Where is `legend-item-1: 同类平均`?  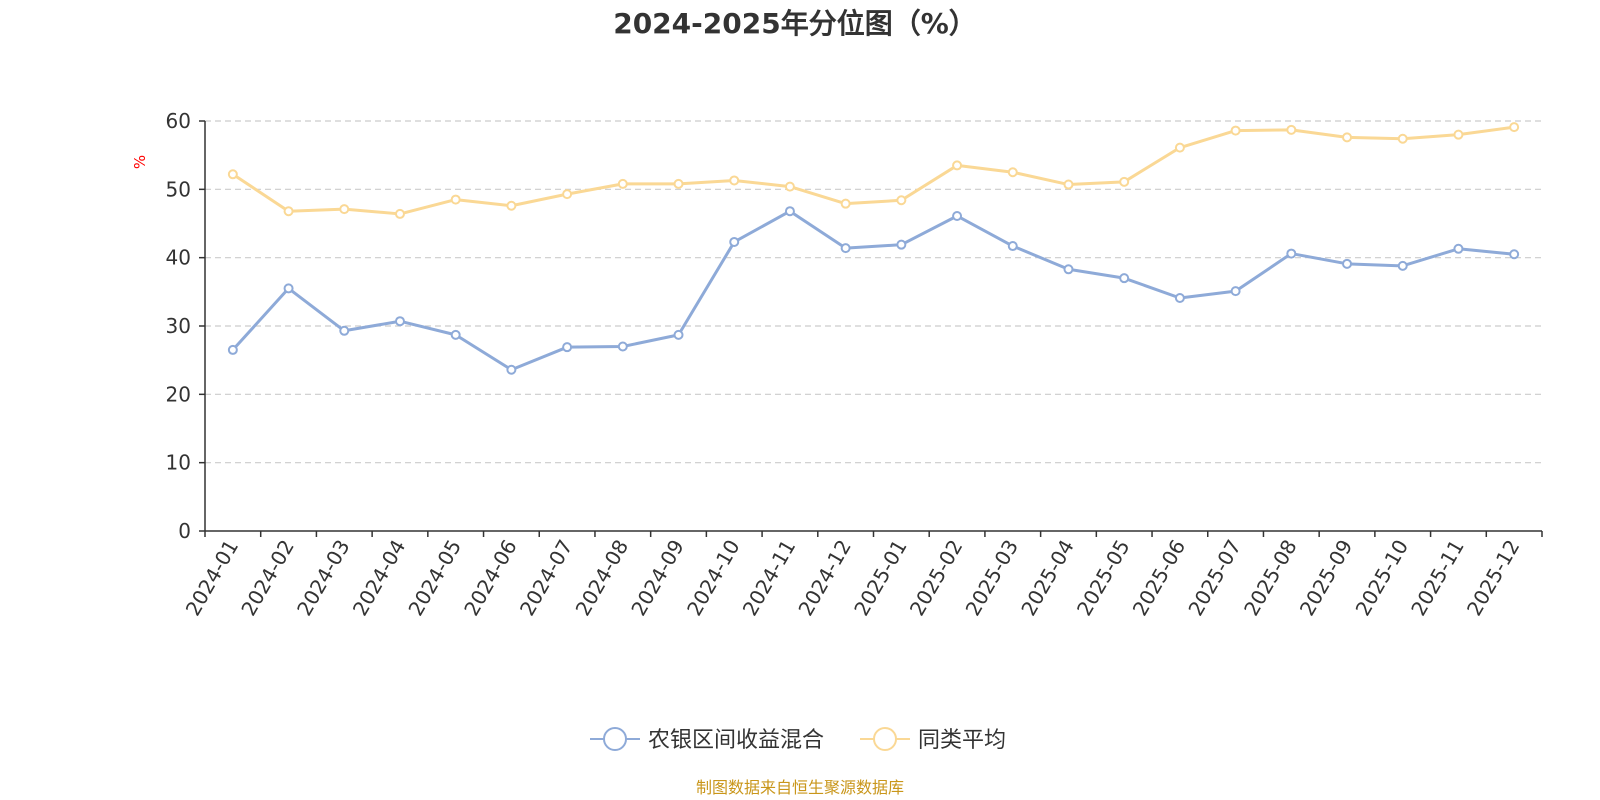
legend-item-1: 同类平均 is located at coordinates (933, 740).